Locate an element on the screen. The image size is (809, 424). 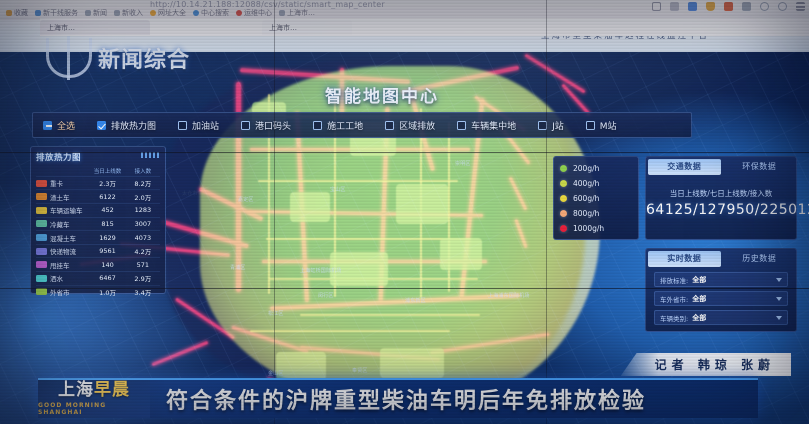
megaphone-icon is located at coordinates (728, 6).